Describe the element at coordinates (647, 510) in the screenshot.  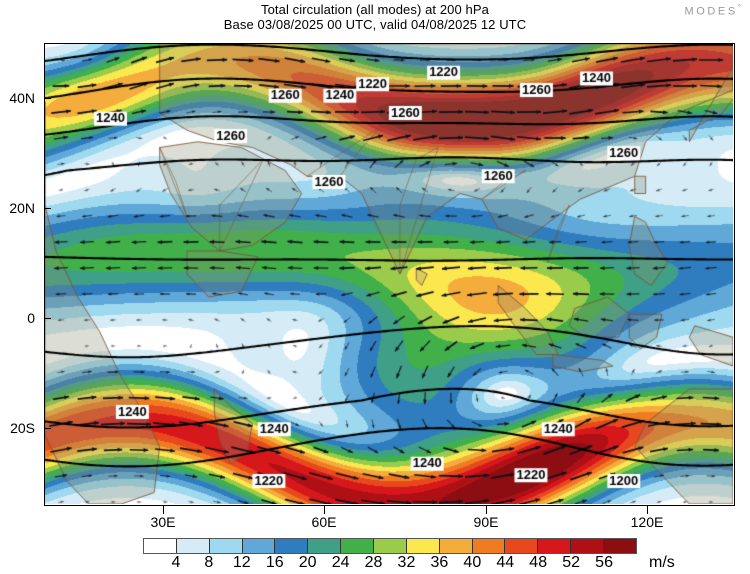
I see `x-tick-120e` at that location.